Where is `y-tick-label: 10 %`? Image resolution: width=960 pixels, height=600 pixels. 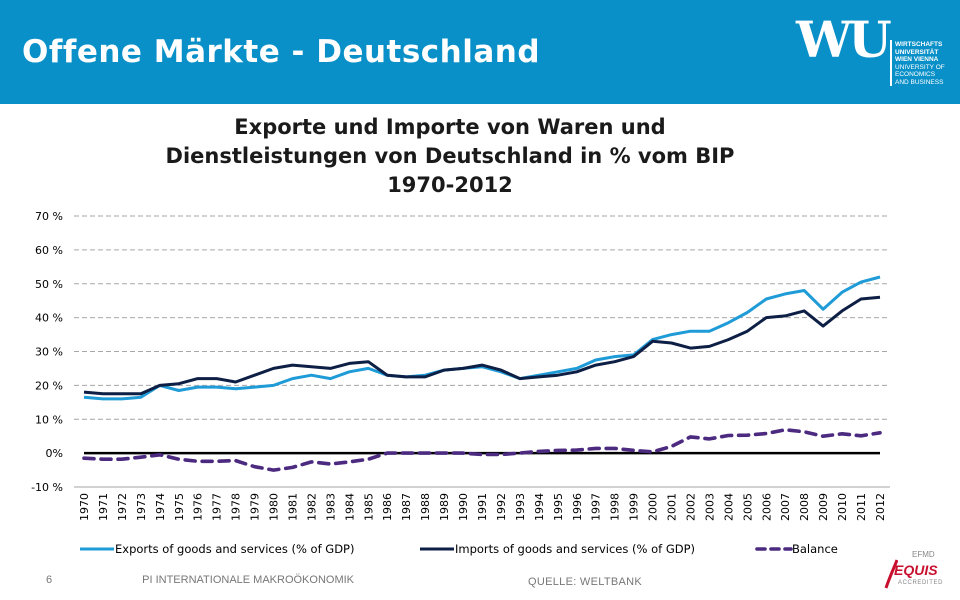 y-tick-label: 10 % is located at coordinates (49, 419).